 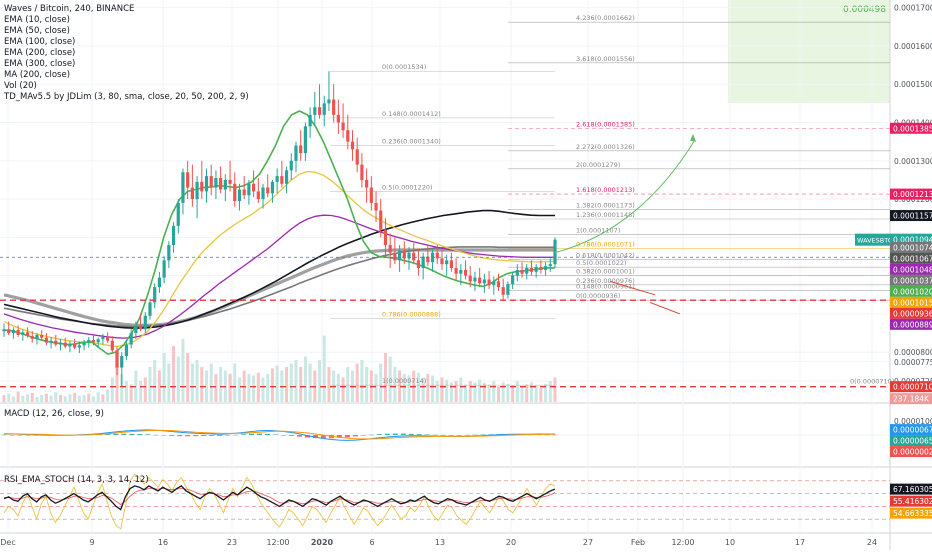 I want to click on time-tick-label: 17, so click(x=800, y=542).